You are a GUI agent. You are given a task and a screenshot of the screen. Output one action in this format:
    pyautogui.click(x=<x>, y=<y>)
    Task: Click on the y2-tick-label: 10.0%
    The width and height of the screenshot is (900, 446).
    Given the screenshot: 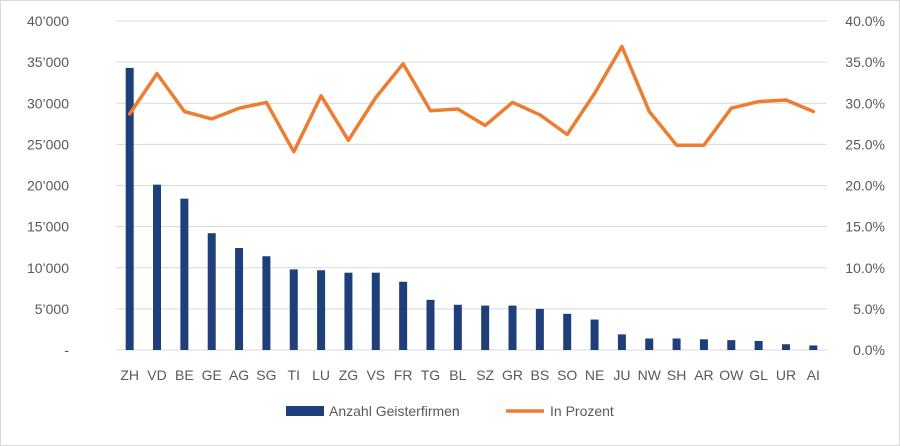 What is the action you would take?
    pyautogui.click(x=865, y=268)
    